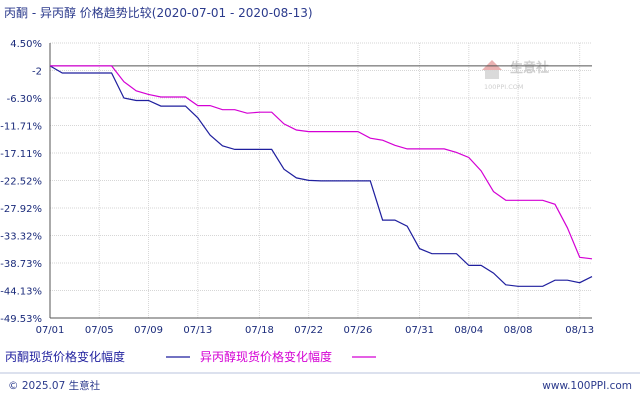 The height and width of the screenshot is (400, 640). What do you see at coordinates (54, 385) in the screenshot?
I see `footer-copyright: © 2025.07 生意社` at bounding box center [54, 385].